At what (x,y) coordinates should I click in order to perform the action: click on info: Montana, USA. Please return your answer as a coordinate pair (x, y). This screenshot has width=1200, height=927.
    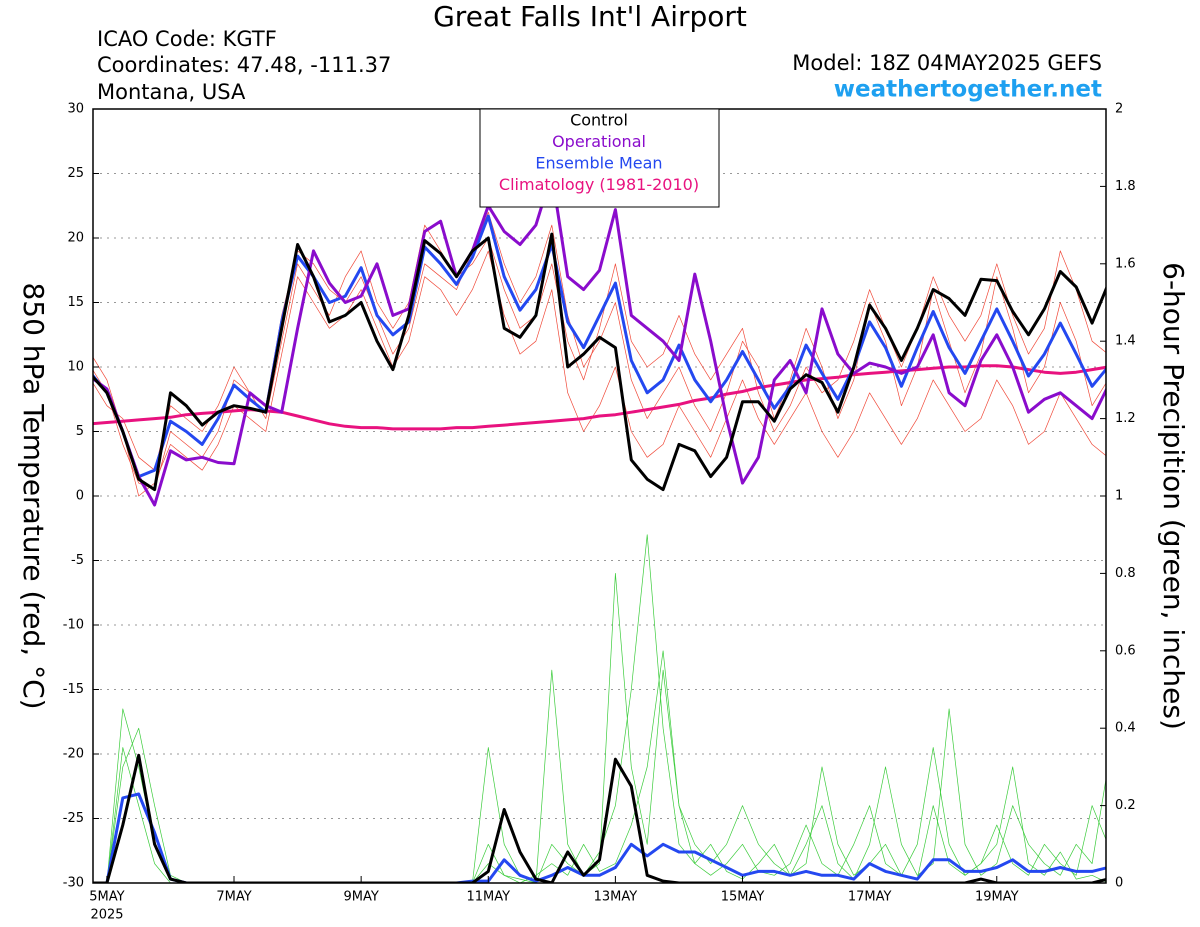
    Looking at the image, I should click on (171, 92).